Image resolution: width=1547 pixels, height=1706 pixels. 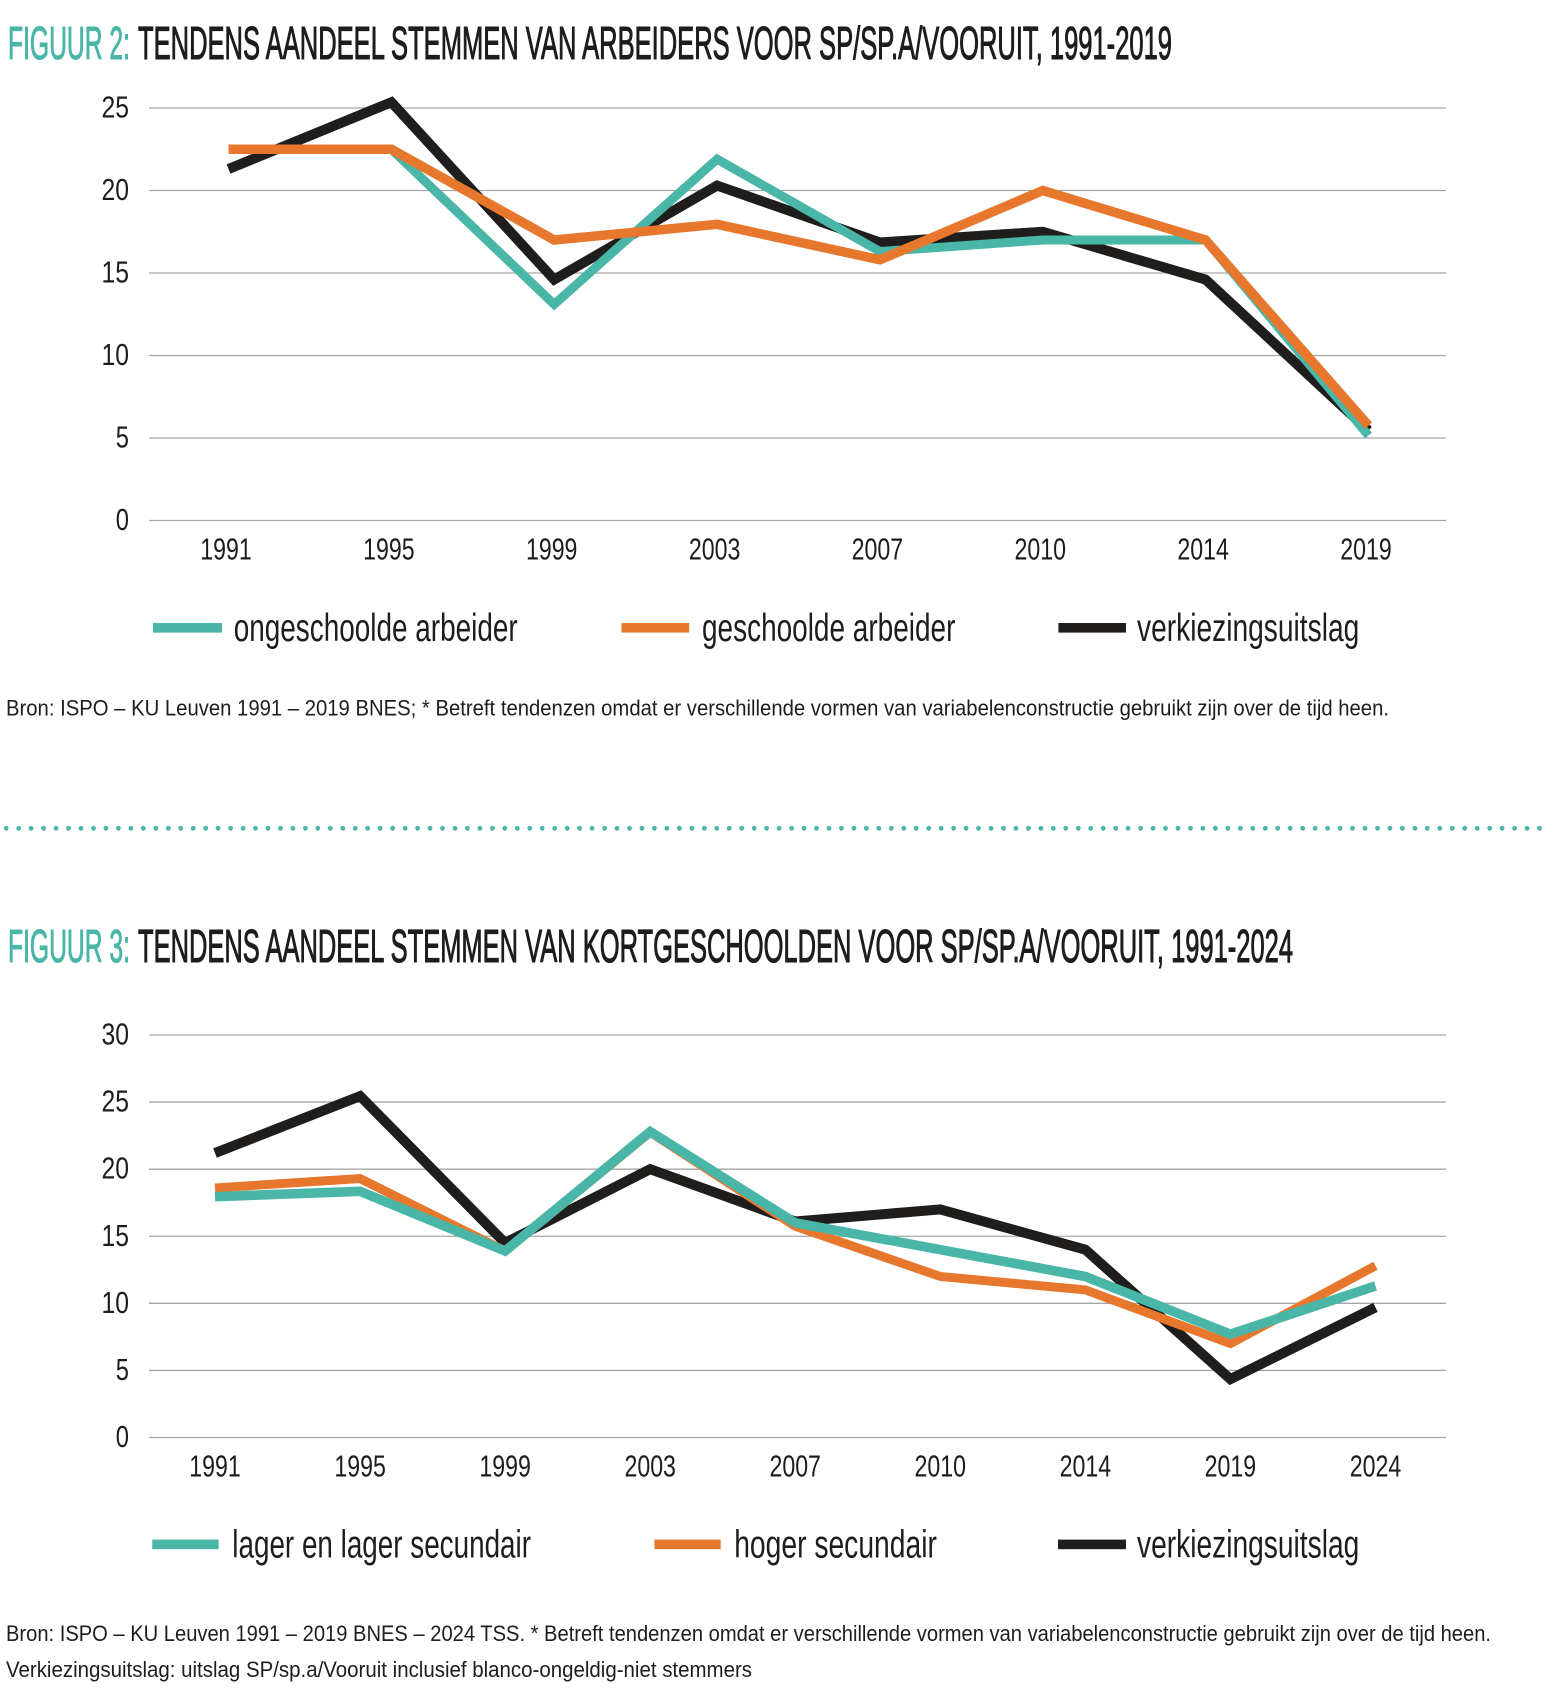 What do you see at coordinates (835, 1545) in the screenshot?
I see `svg-text: hoger secundair` at bounding box center [835, 1545].